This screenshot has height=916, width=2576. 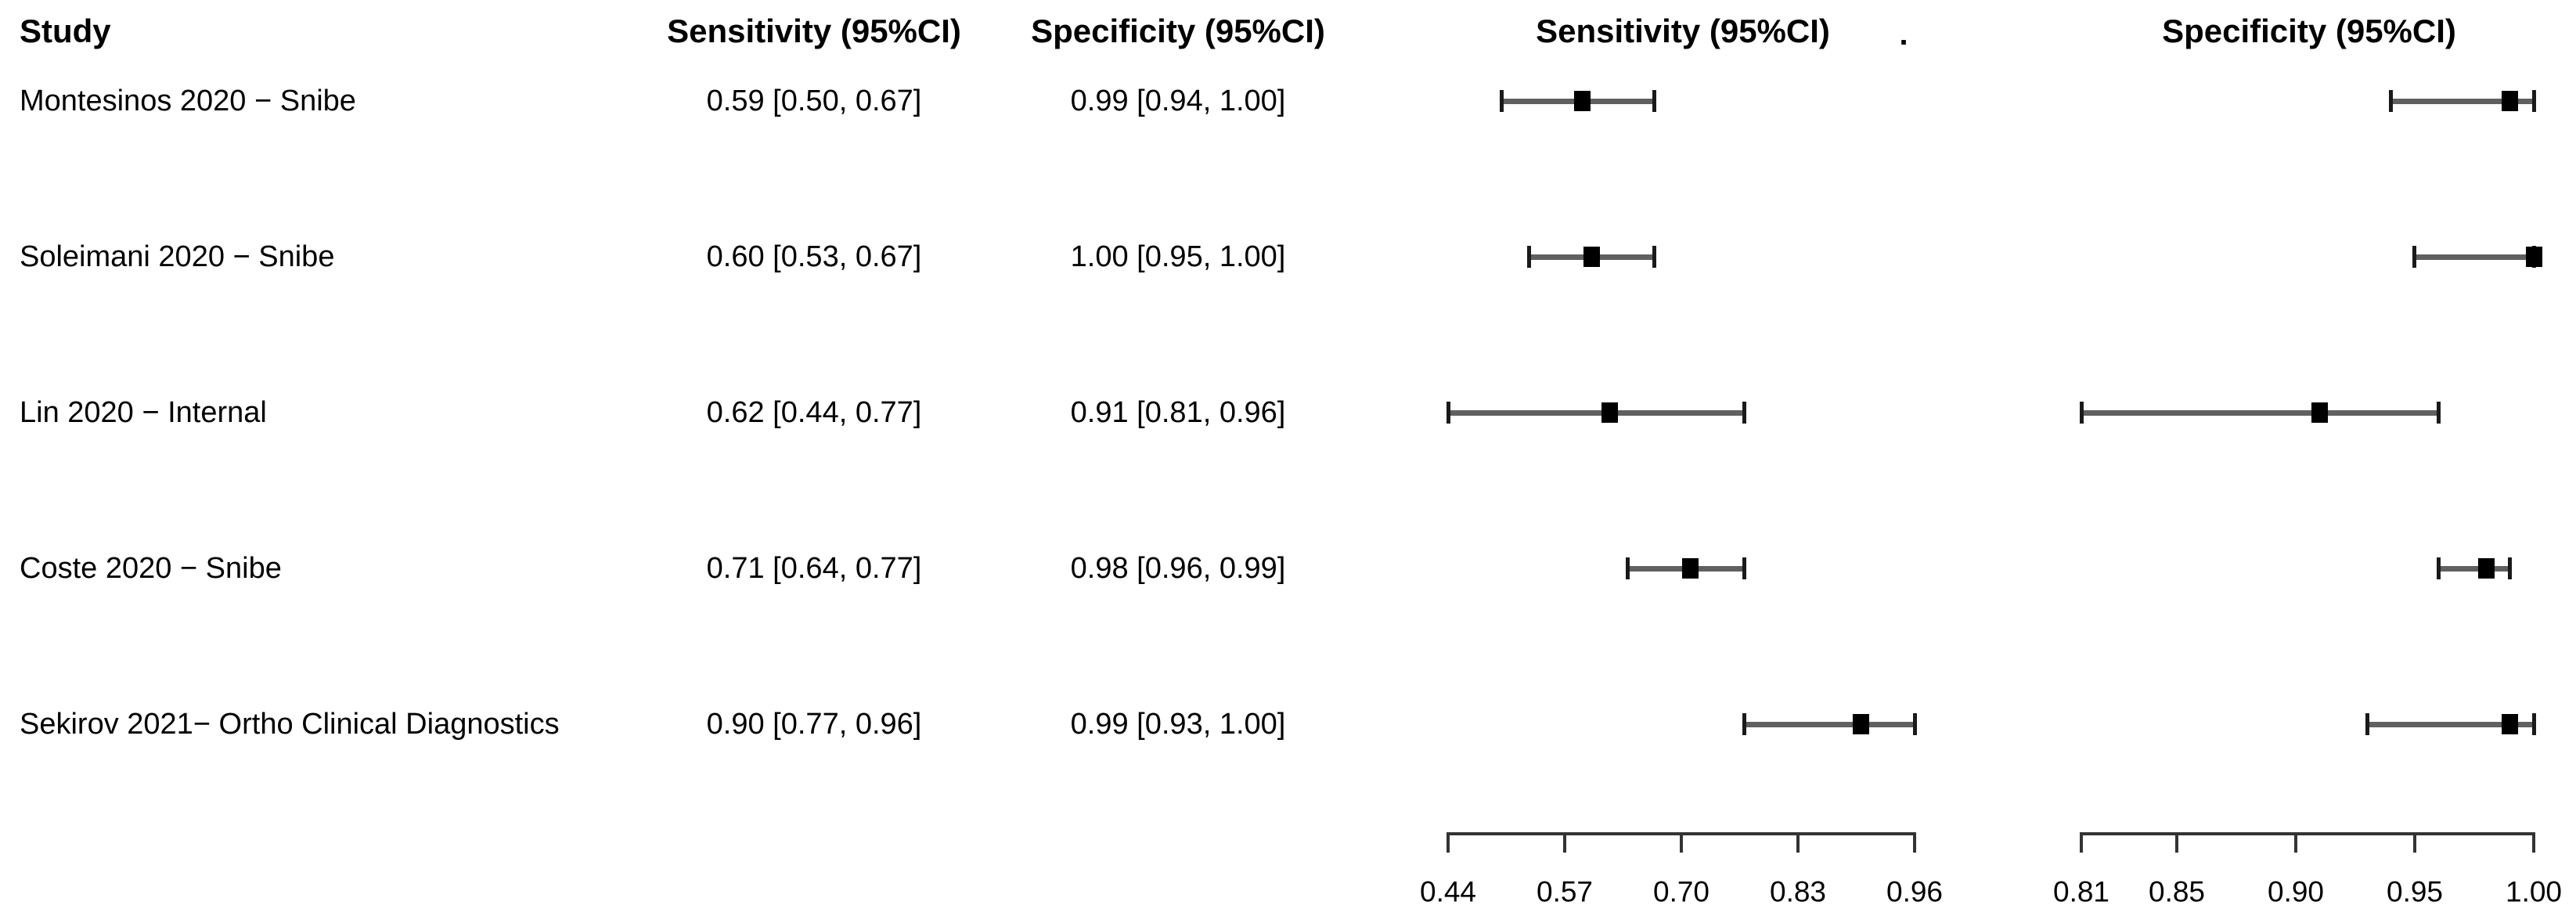 I want to click on study-label: Coste 2020 − Snibe, so click(x=151, y=568).